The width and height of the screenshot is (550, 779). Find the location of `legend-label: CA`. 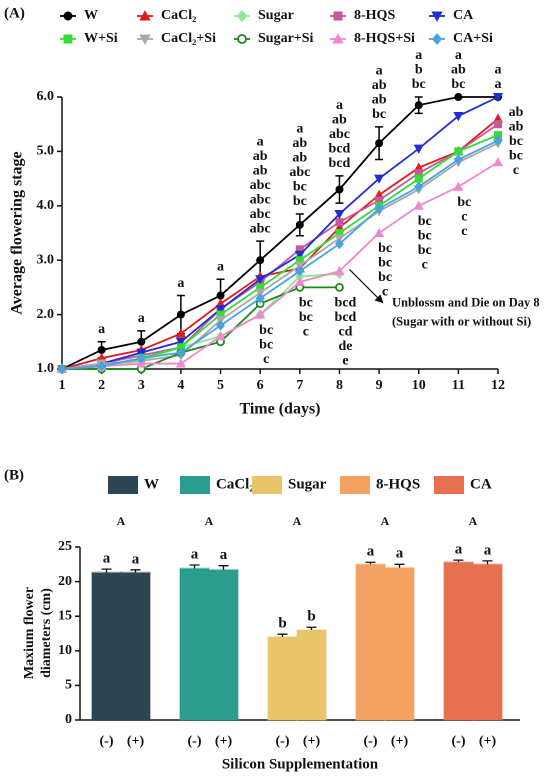

legend-label: CA is located at coordinates (463, 15).